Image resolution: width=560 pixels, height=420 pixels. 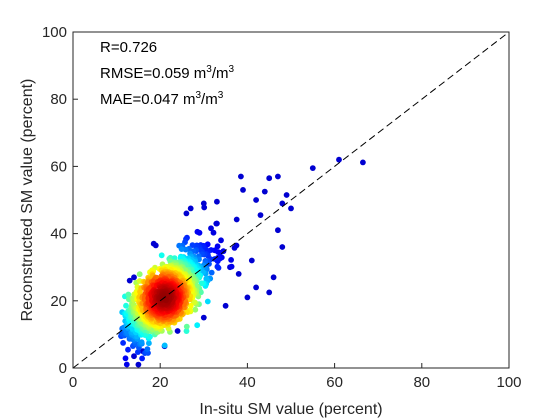 What do you see at coordinates (60, 200) in the screenshot?
I see `y-axis: 0 20 40 60 80 100` at bounding box center [60, 200].